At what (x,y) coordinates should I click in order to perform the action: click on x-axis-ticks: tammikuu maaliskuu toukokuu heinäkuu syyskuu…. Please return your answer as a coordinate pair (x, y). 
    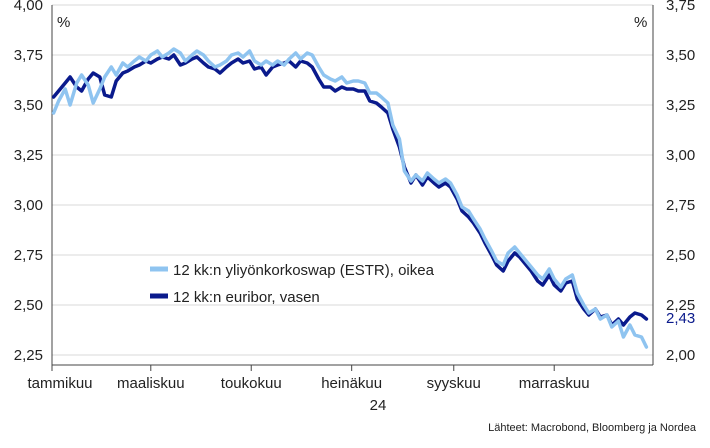
    Looking at the image, I should click on (308, 378).